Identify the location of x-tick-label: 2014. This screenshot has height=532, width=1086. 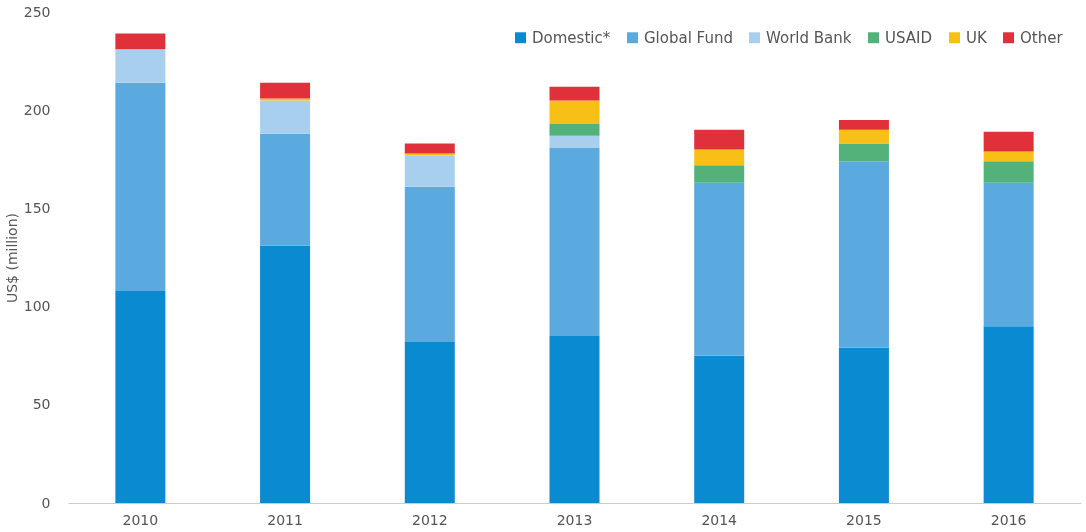
(719, 519).